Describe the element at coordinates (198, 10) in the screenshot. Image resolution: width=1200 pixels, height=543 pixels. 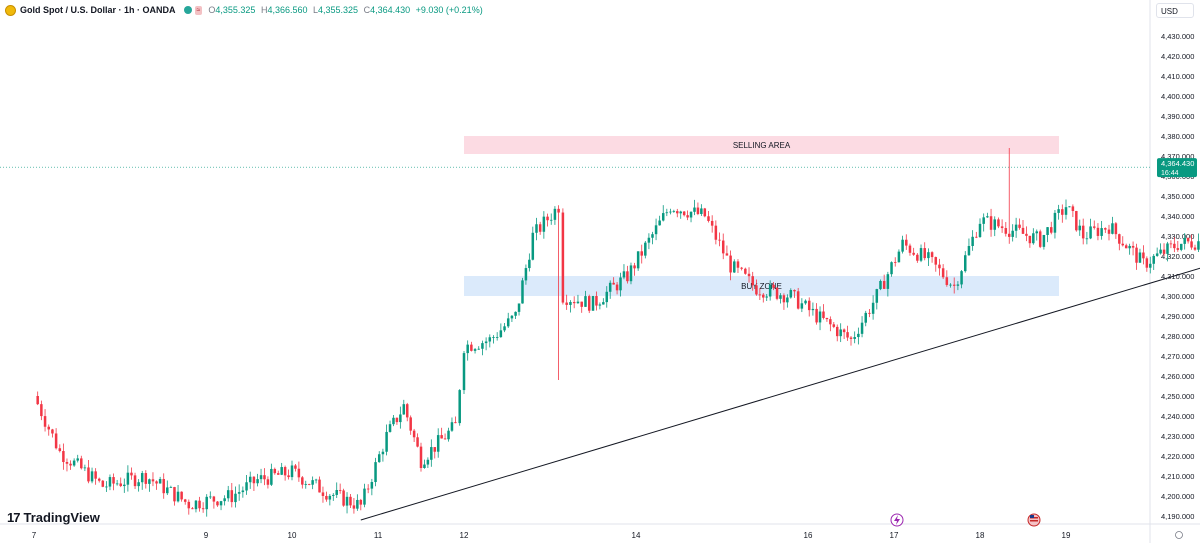
I see `equal-icon: ≈` at that location.